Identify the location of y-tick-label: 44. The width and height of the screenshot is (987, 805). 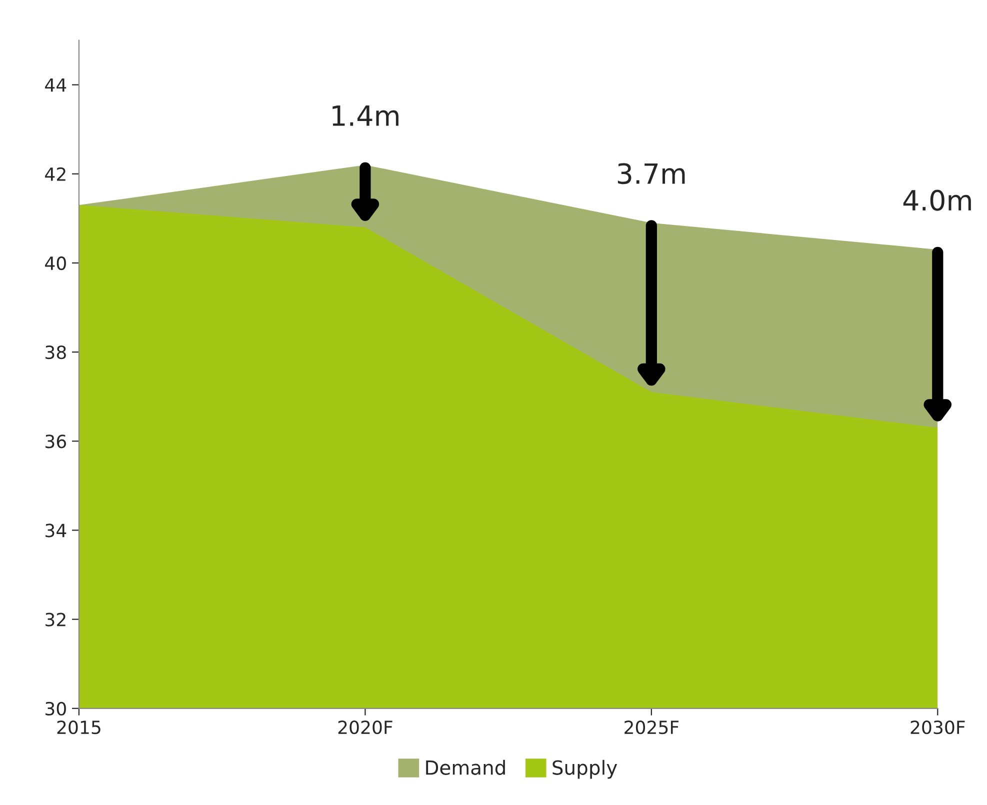
(55, 85).